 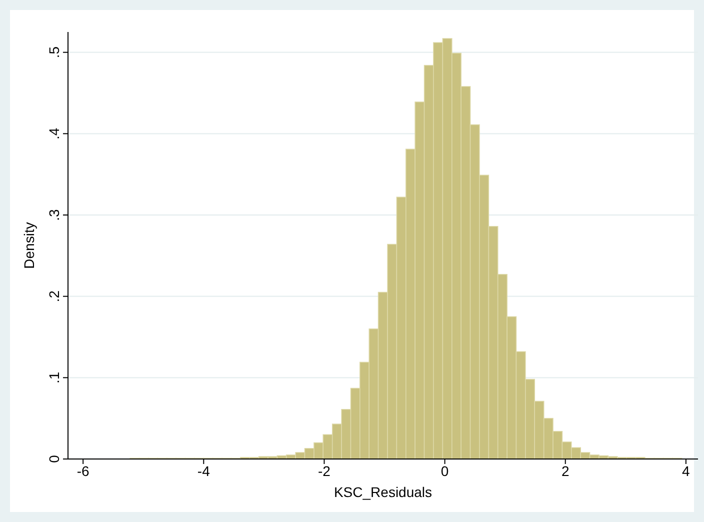 I want to click on x-tick-label: -2, so click(x=324, y=470).